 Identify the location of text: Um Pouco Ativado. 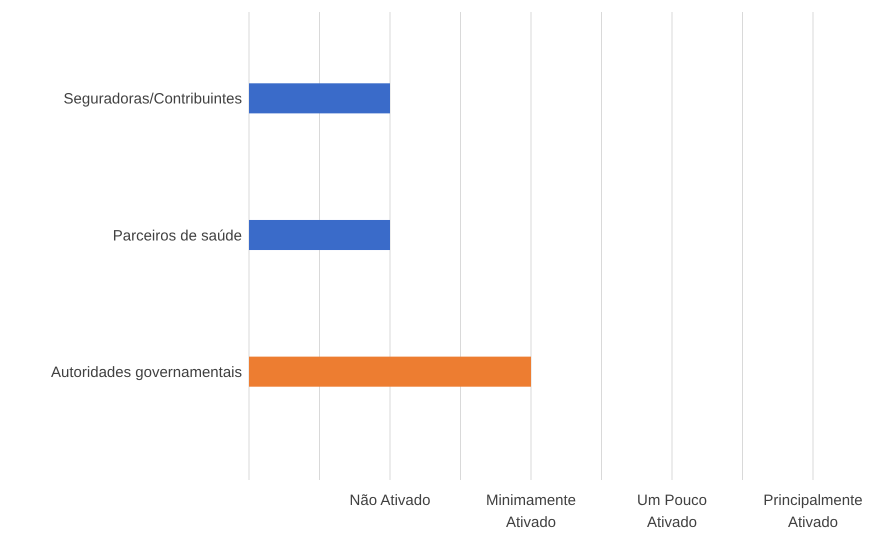
(672, 511).